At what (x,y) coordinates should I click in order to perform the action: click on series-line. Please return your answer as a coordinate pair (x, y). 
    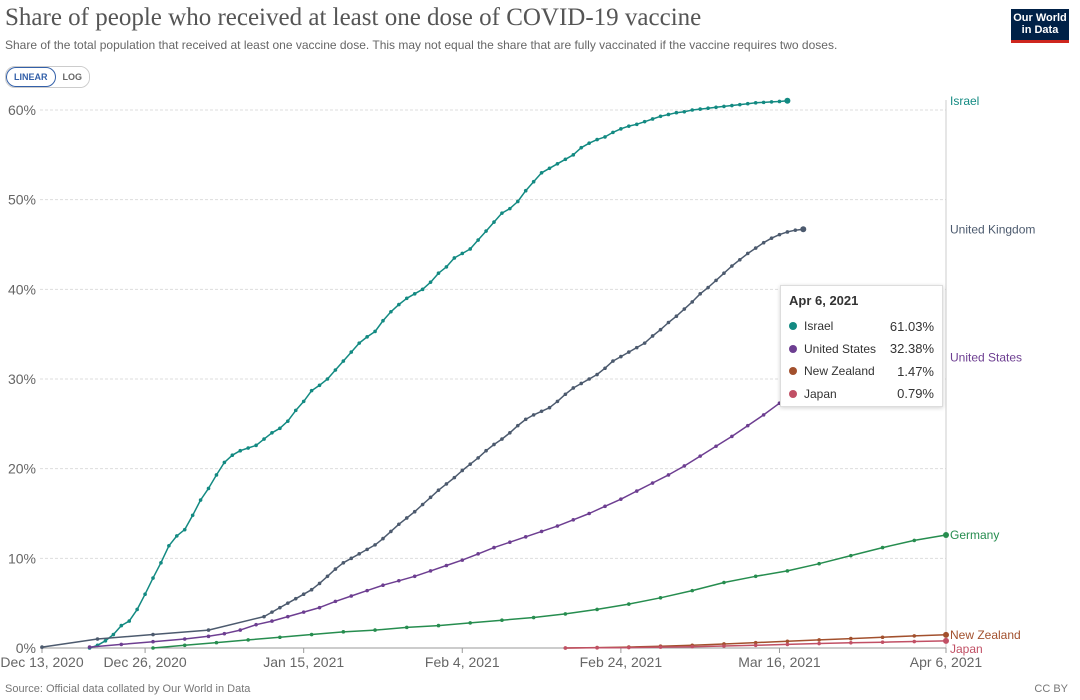
    Looking at the image, I should click on (549, 591).